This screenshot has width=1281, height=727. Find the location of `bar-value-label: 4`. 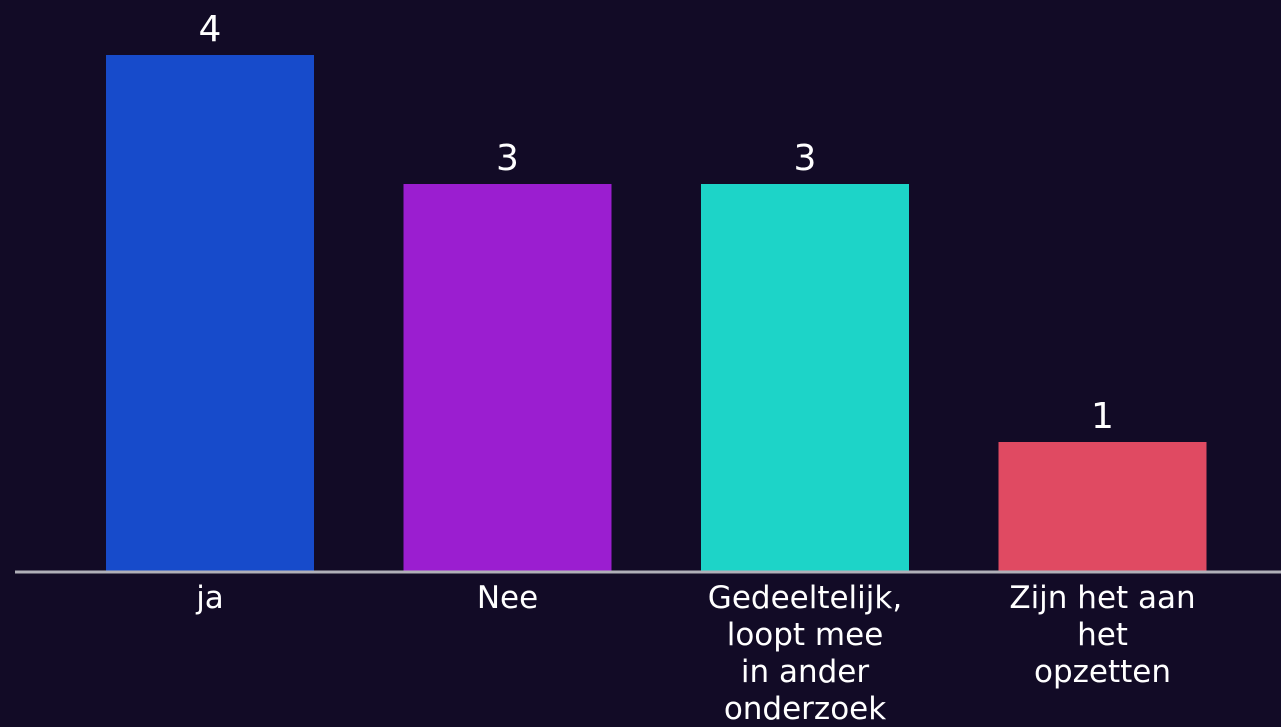

bar-value-label: 4 is located at coordinates (210, 29).